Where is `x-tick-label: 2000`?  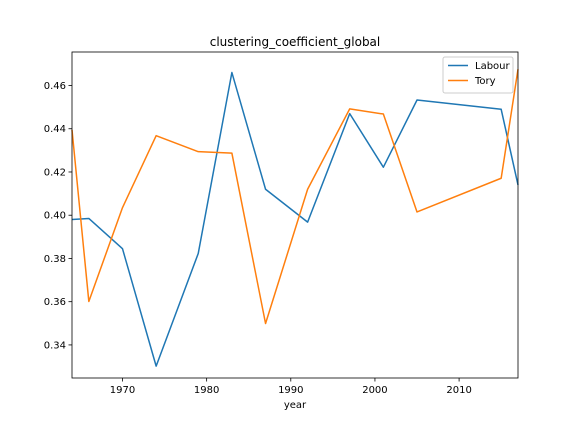
x-tick-label: 2000 is located at coordinates (374, 390).